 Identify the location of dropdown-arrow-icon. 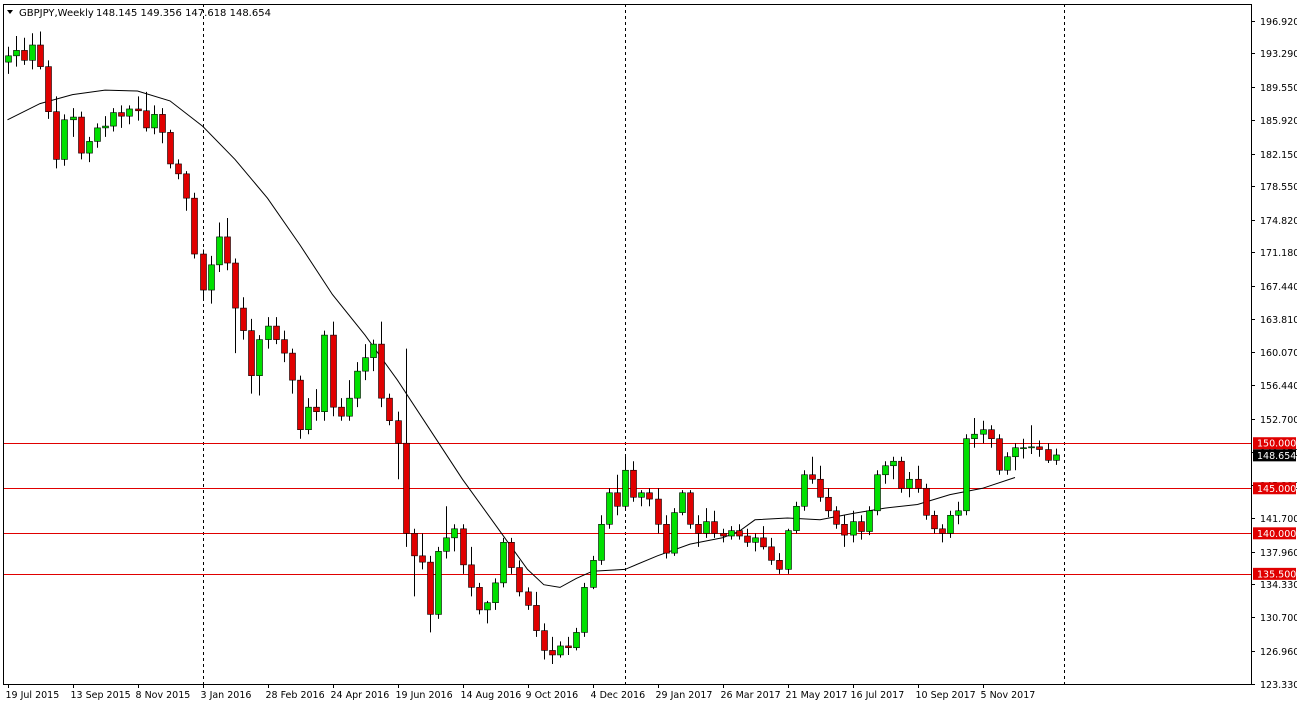
(10, 12).